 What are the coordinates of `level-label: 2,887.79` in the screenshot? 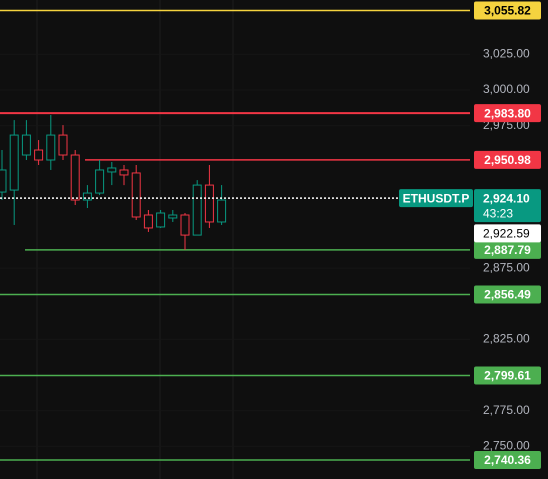 It's located at (507, 250).